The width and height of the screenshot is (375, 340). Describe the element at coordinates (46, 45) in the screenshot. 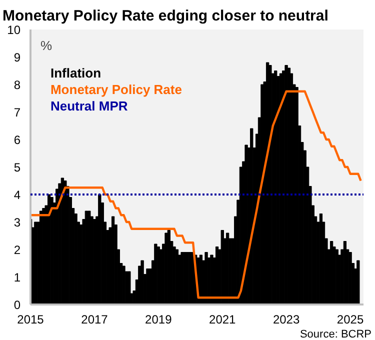

I see `y-axis-title: %` at that location.